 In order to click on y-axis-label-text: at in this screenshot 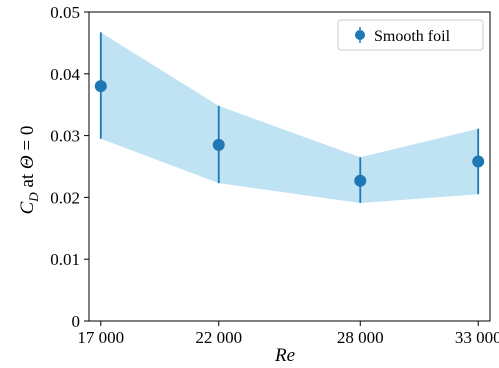, I will do `click(27, 180)`.